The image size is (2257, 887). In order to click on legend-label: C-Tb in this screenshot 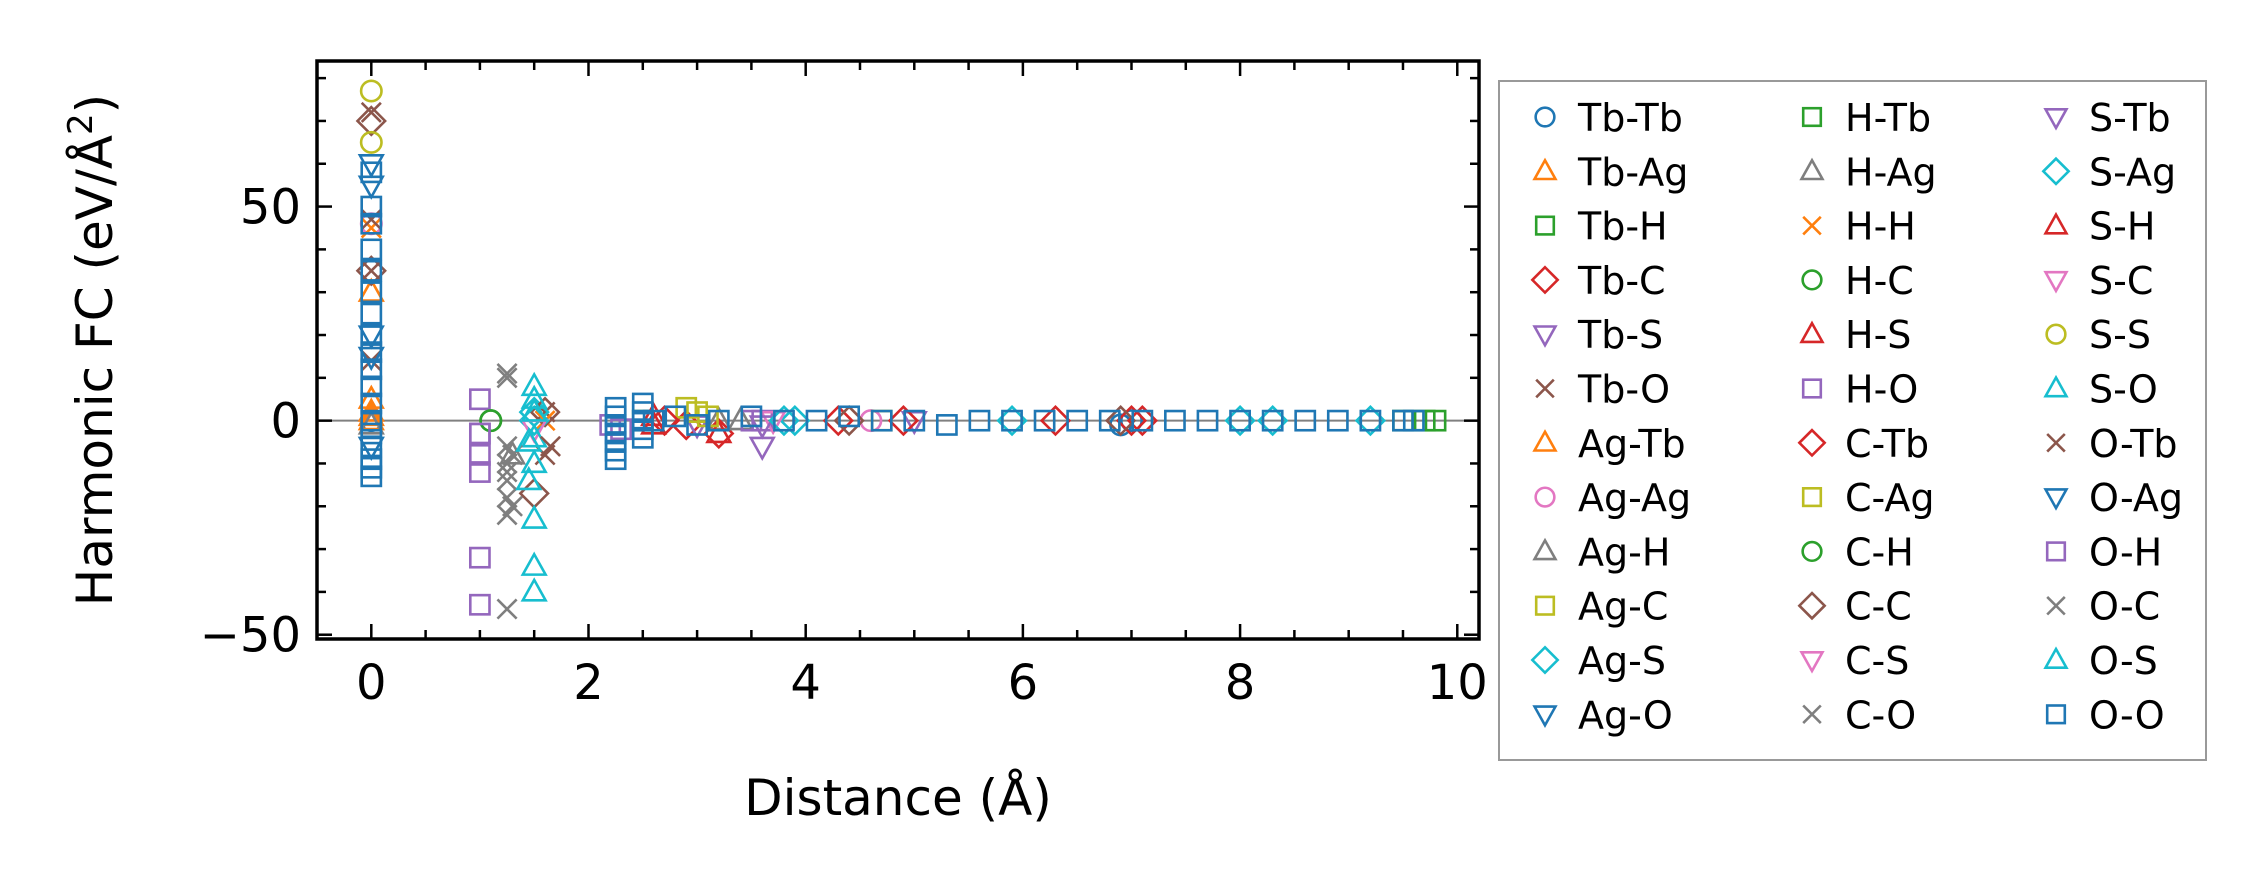, I will do `click(1887, 444)`.